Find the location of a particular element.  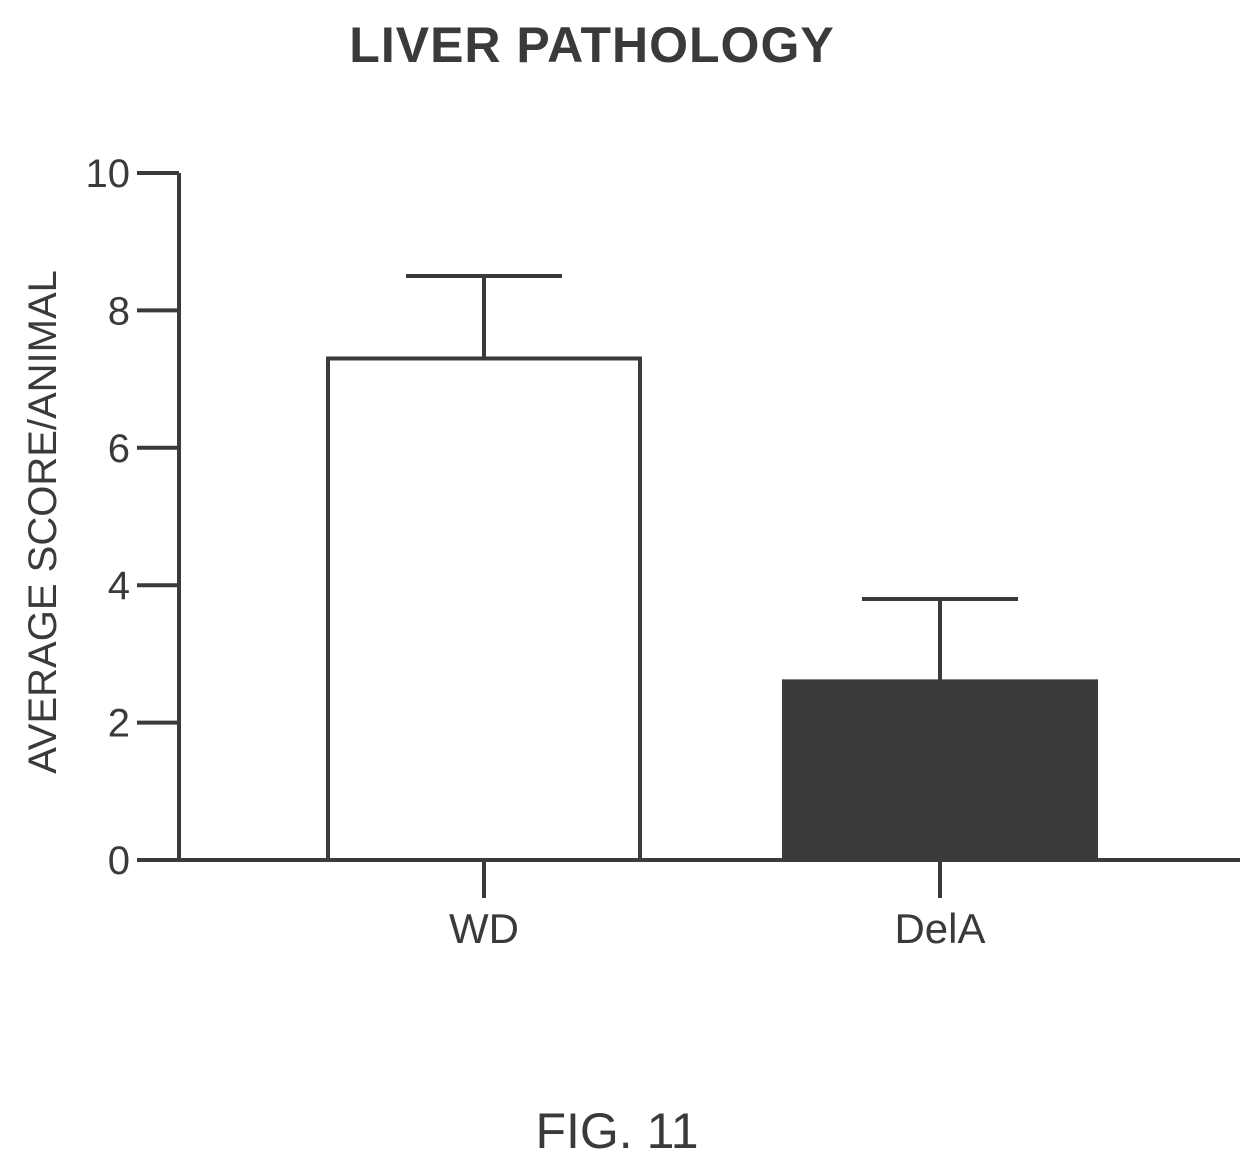

y-tick-label-0: 0 is located at coordinates (119, 861).